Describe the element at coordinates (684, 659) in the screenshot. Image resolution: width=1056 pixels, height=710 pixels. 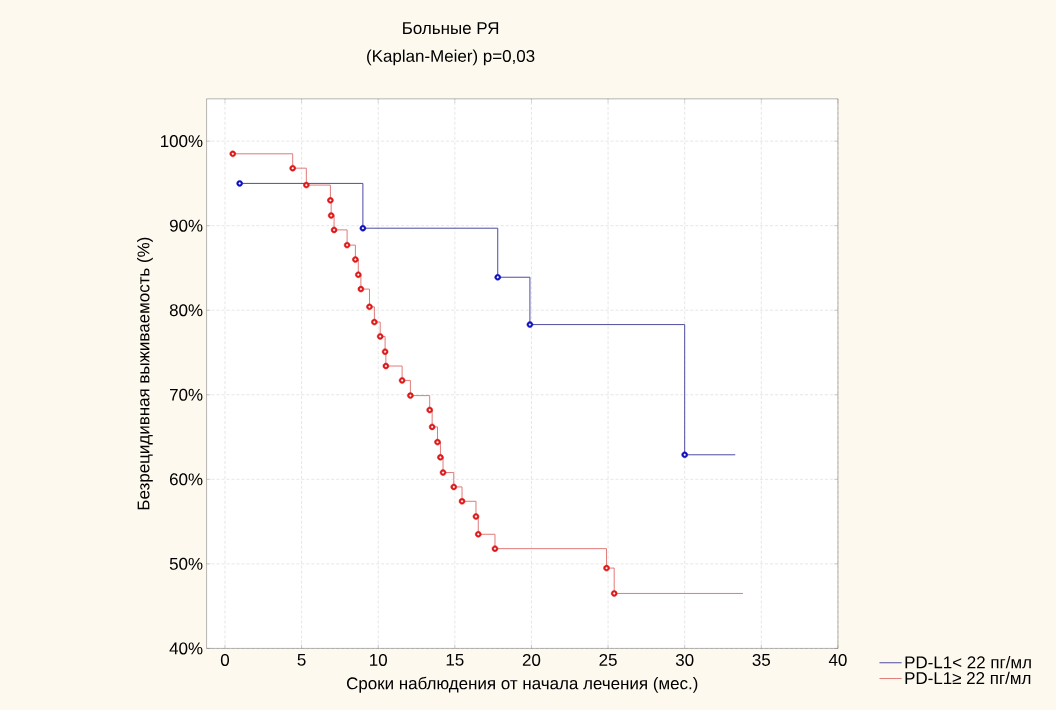
I see `x-tick-label: 30` at that location.